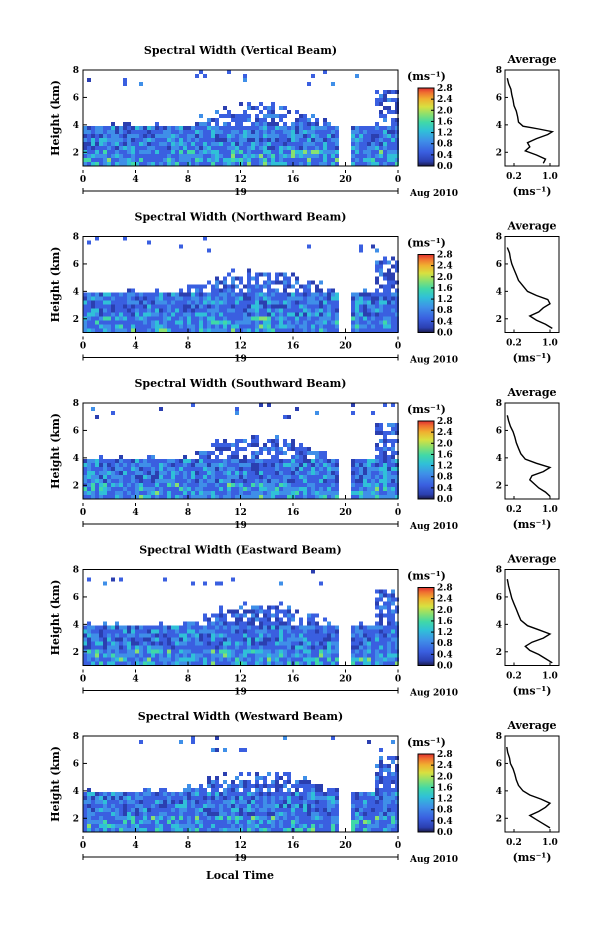 The image size is (616, 929). Describe the element at coordinates (499, 653) in the screenshot. I see `average-y-tick-label: 2` at that location.